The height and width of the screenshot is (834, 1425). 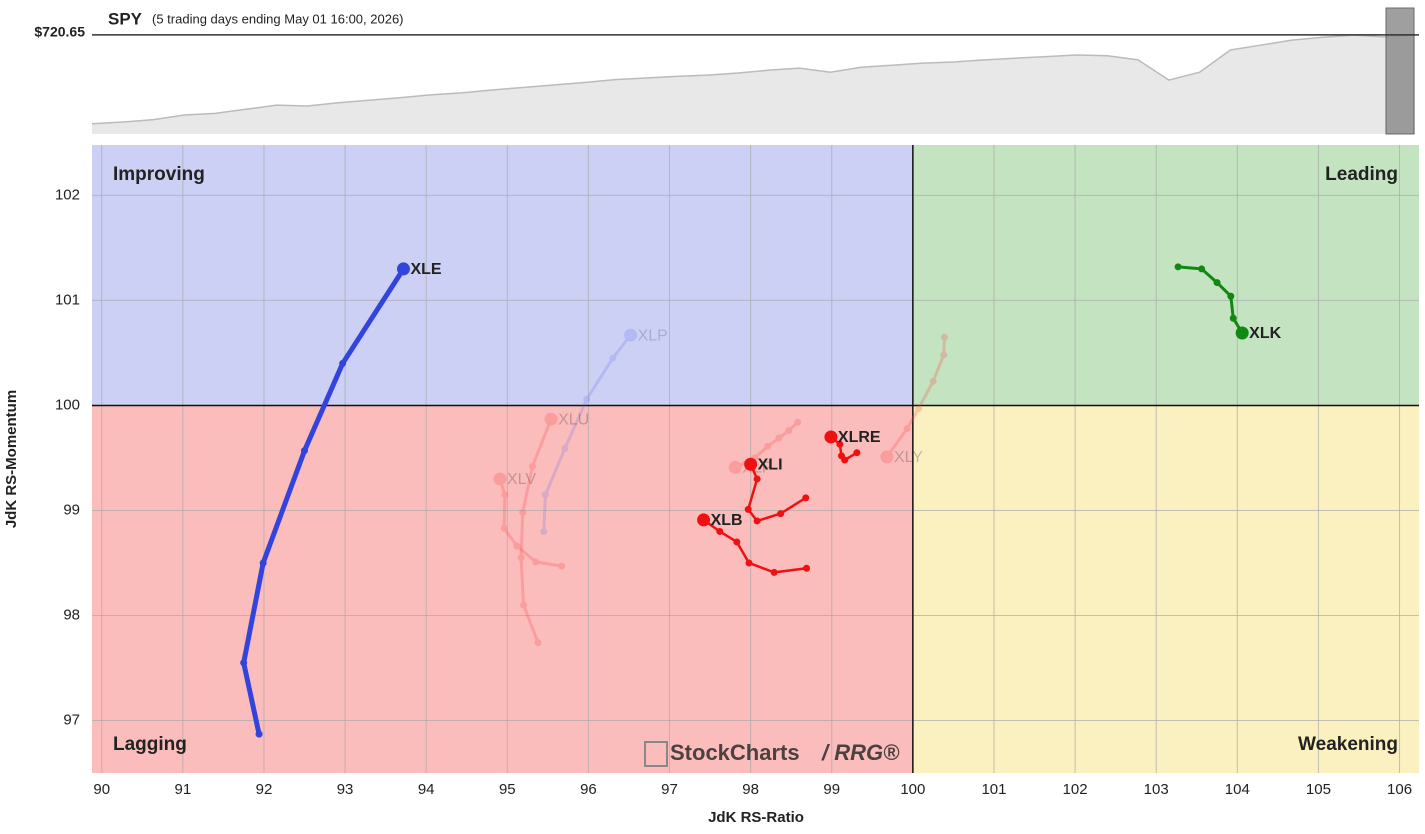 What do you see at coordinates (67, 404) in the screenshot?
I see `y-tick-label: 100` at bounding box center [67, 404].